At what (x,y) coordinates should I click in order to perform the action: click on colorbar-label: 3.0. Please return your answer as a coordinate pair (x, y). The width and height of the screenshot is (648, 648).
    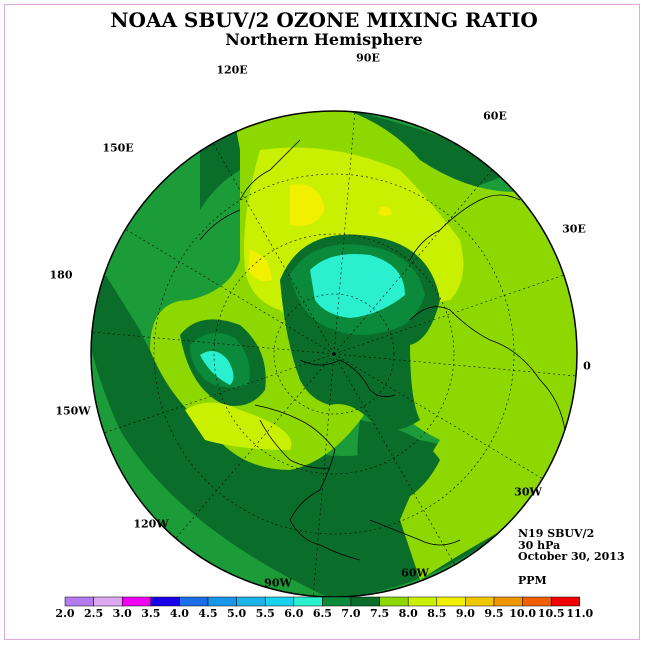
    Looking at the image, I should click on (122, 613).